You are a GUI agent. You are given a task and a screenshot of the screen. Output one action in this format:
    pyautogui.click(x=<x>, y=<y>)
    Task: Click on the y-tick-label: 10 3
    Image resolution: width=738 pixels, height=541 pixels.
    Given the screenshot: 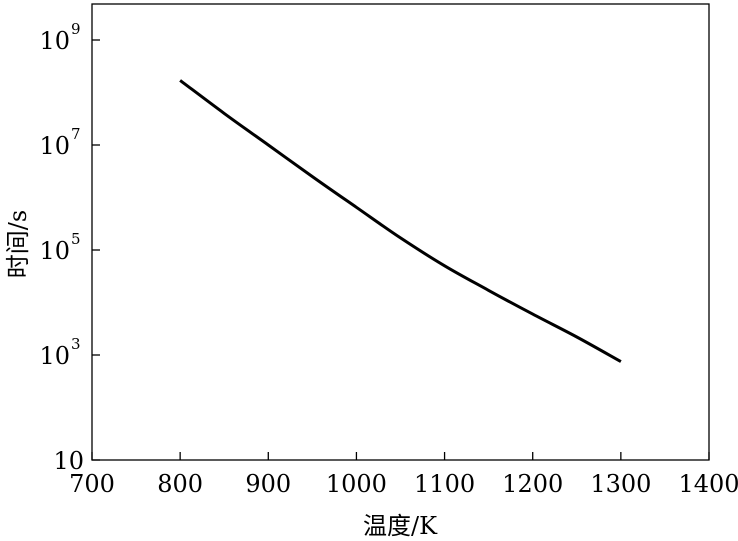 What is the action you would take?
    pyautogui.click(x=59, y=352)
    